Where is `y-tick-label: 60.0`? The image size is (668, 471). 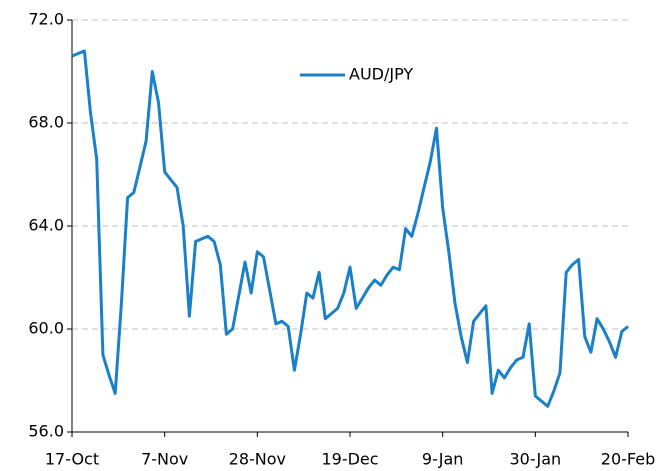 y-tick-label: 60.0 is located at coordinates (46, 328).